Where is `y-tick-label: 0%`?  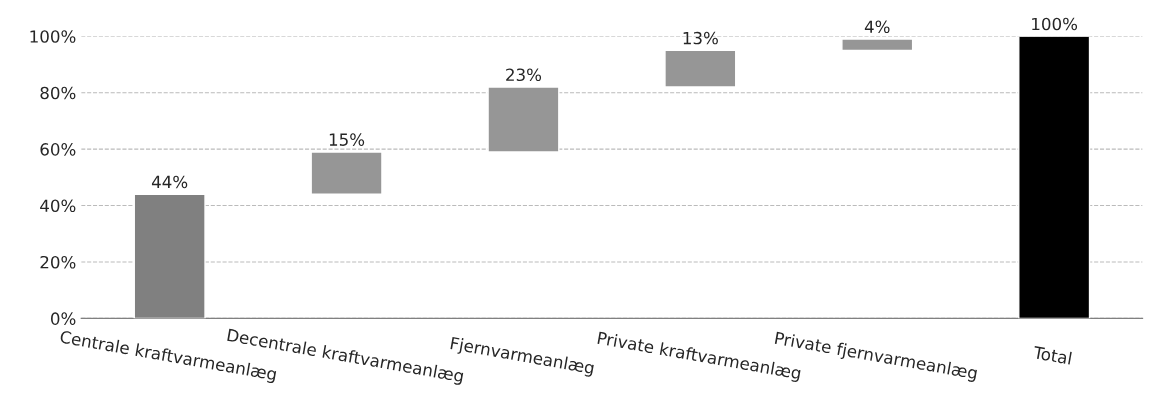
y-tick-label: 0% is located at coordinates (63, 318).